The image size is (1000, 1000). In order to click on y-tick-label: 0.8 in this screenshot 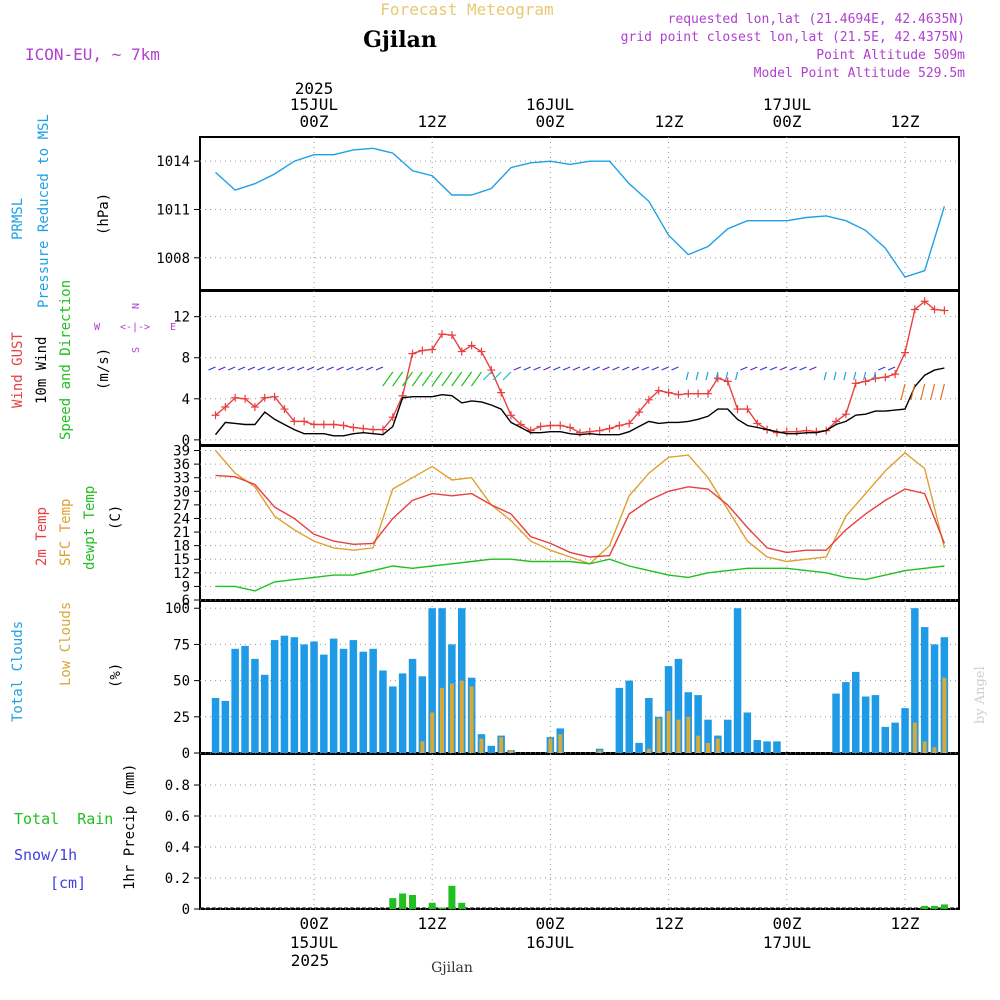, I will do `click(177, 786)`.